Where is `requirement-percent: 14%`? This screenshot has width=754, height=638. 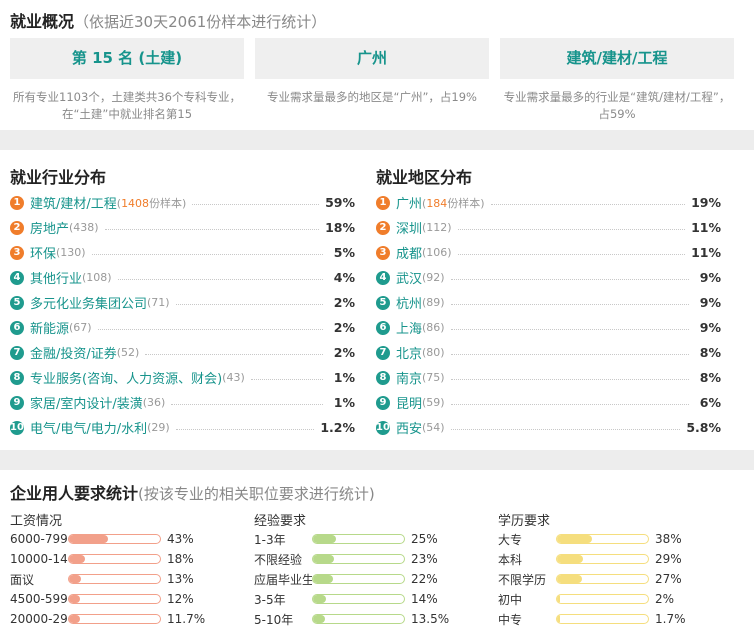 requirement-percent: 14% is located at coordinates (424, 599).